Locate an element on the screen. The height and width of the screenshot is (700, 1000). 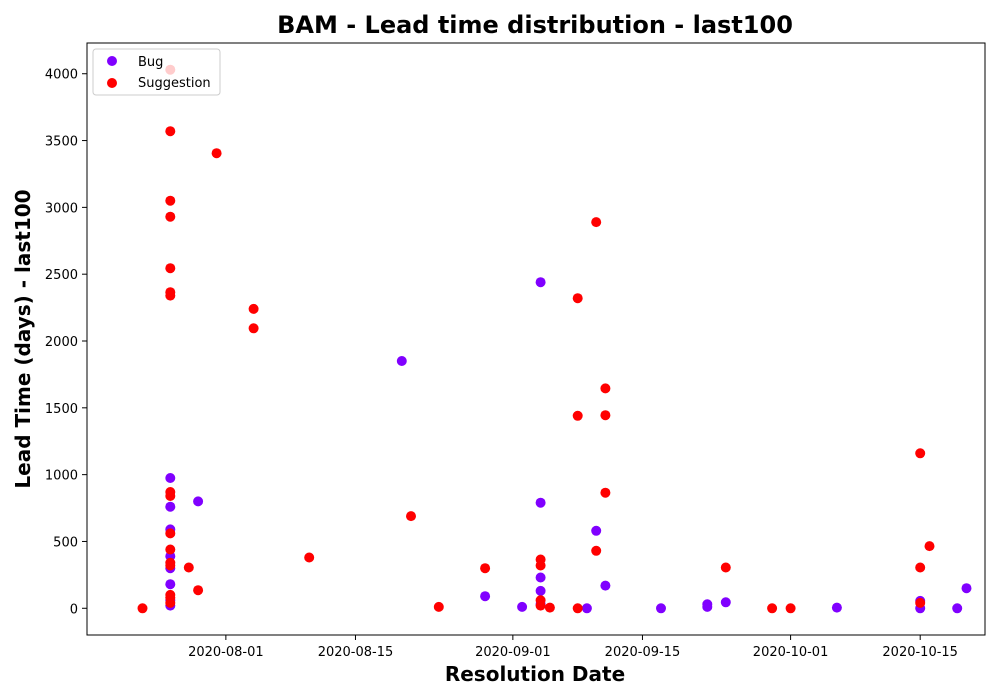
y-tick-label: 2000 is located at coordinates (61, 342).